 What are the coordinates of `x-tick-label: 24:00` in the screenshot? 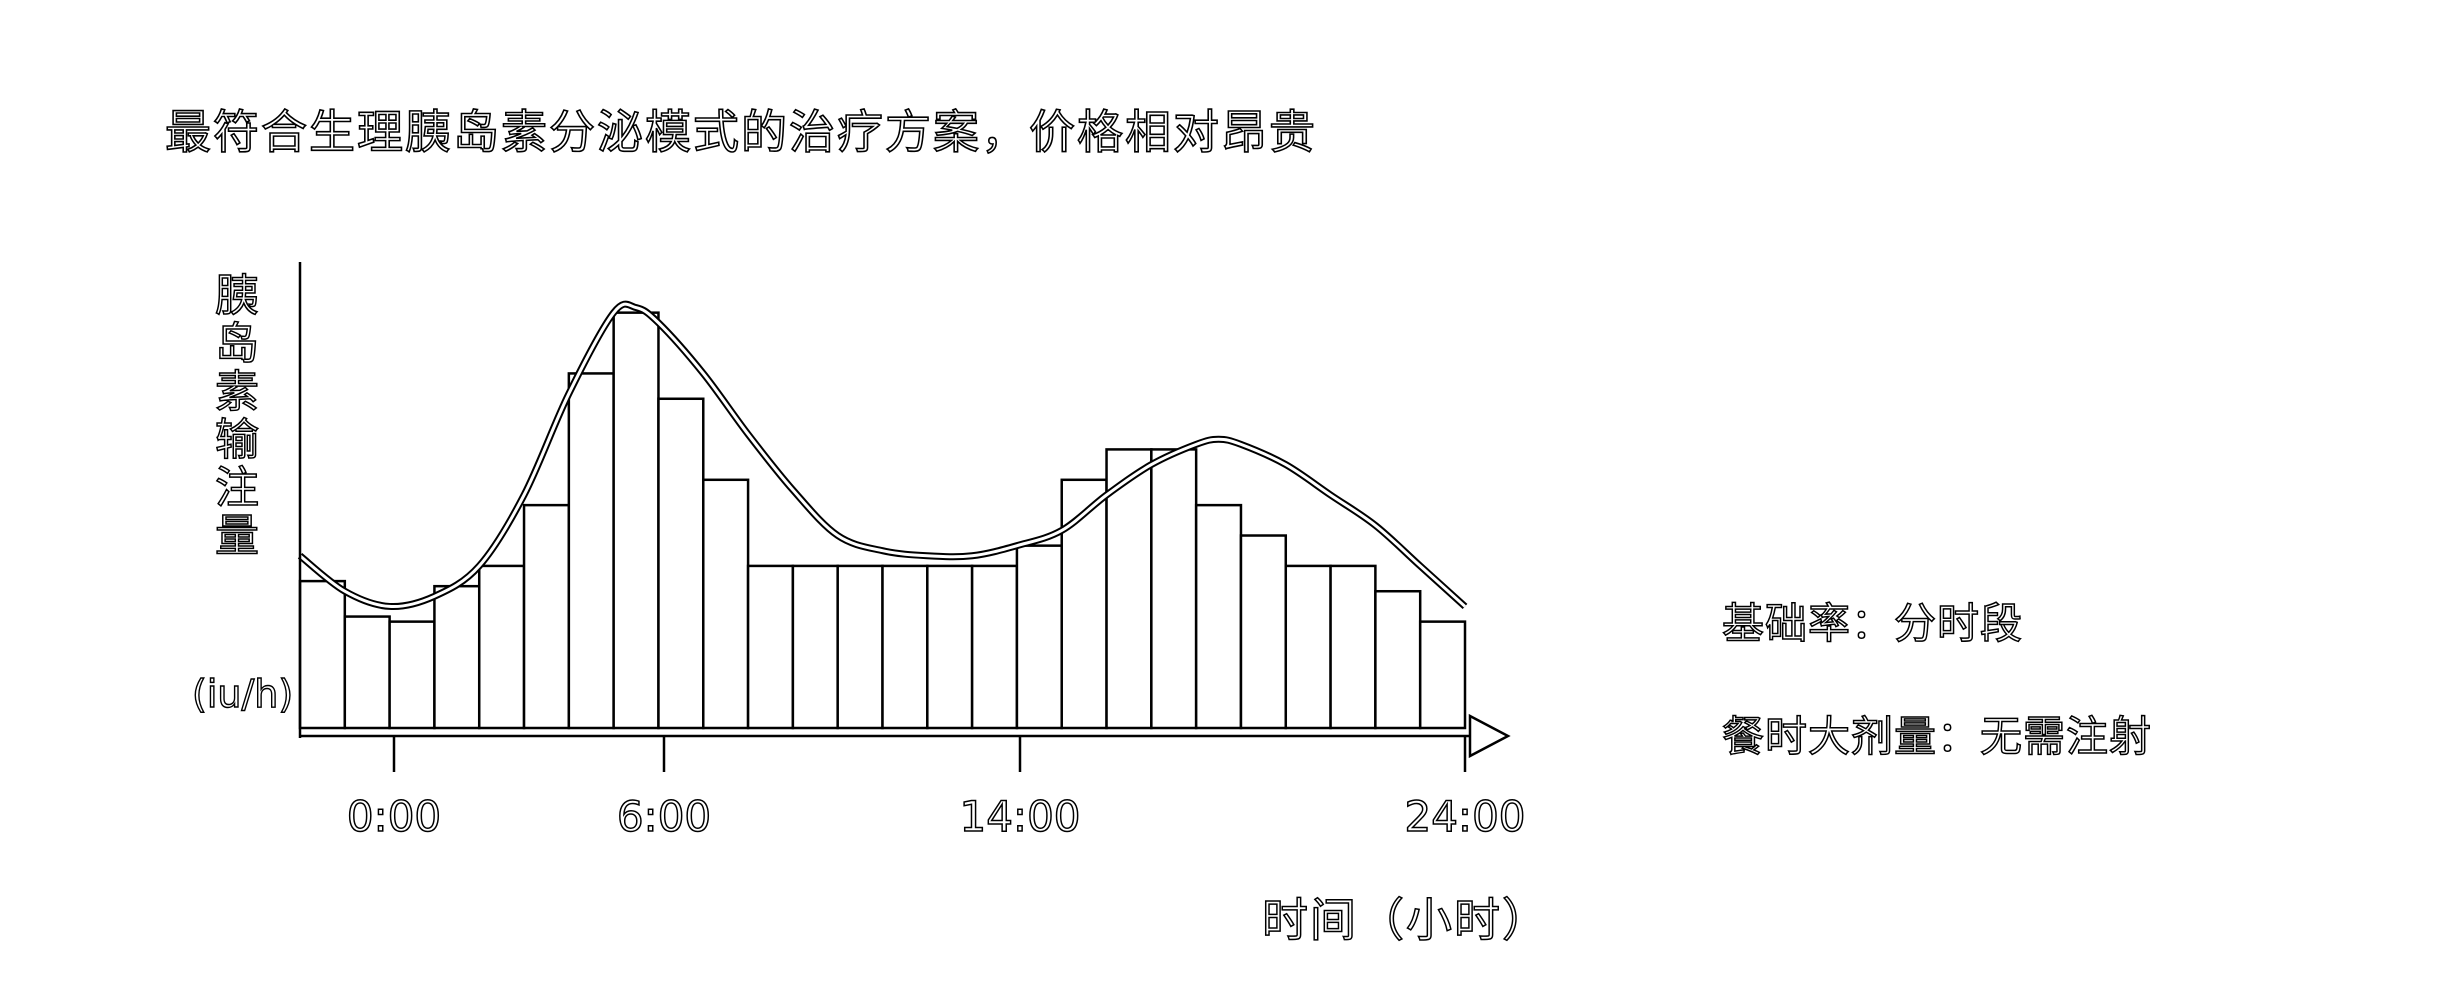 It's located at (1465, 816).